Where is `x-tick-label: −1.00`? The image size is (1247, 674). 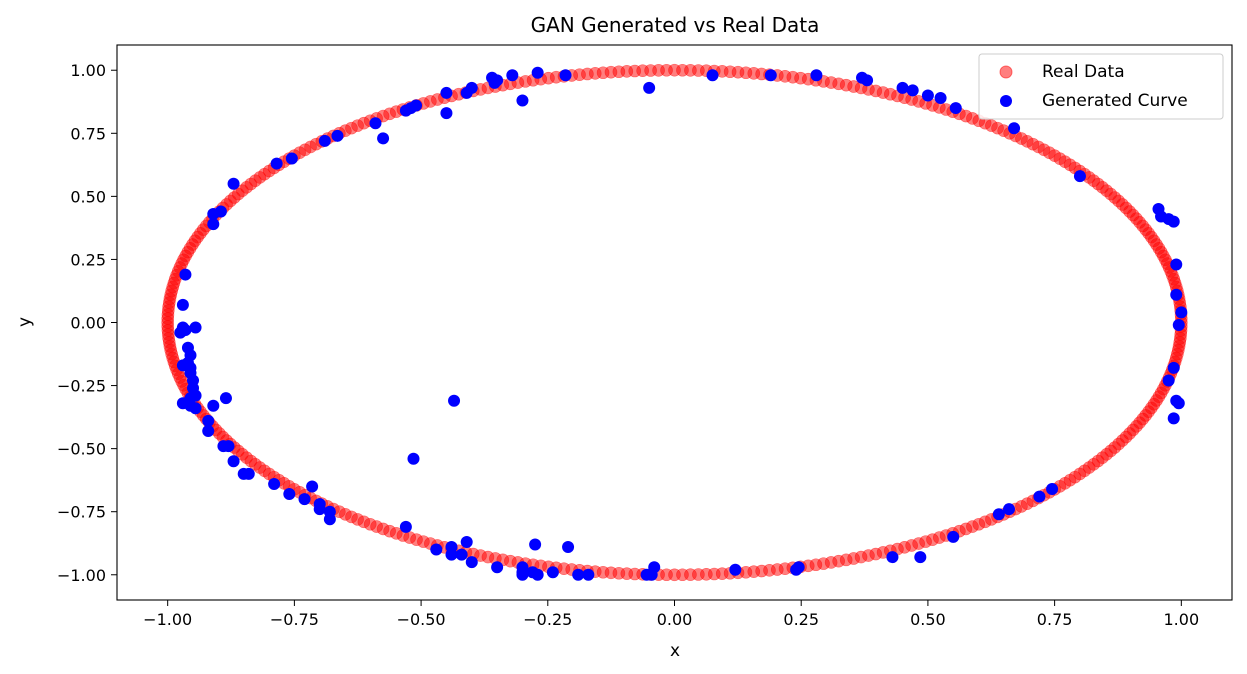
x-tick-label: −1.00 is located at coordinates (167, 619).